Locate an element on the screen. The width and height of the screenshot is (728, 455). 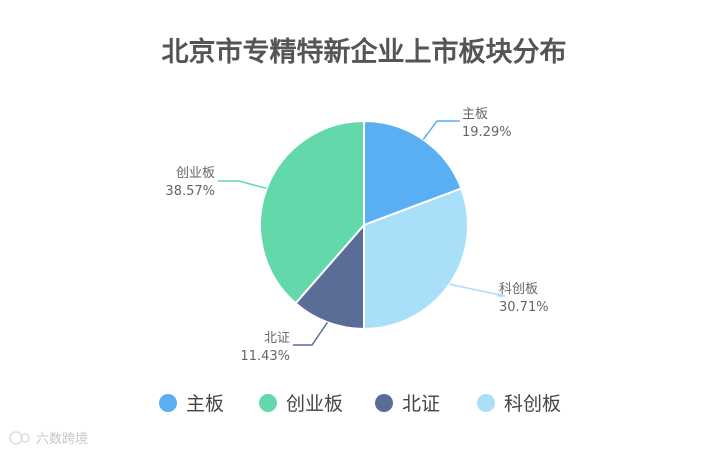
legend-item-0: 主板 is located at coordinates (191, 404).